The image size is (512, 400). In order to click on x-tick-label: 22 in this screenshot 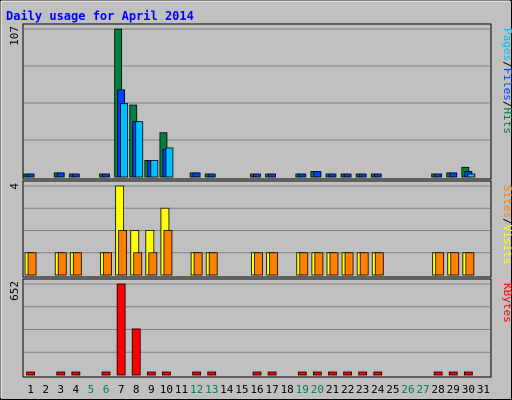, I will do `click(347, 389)`.